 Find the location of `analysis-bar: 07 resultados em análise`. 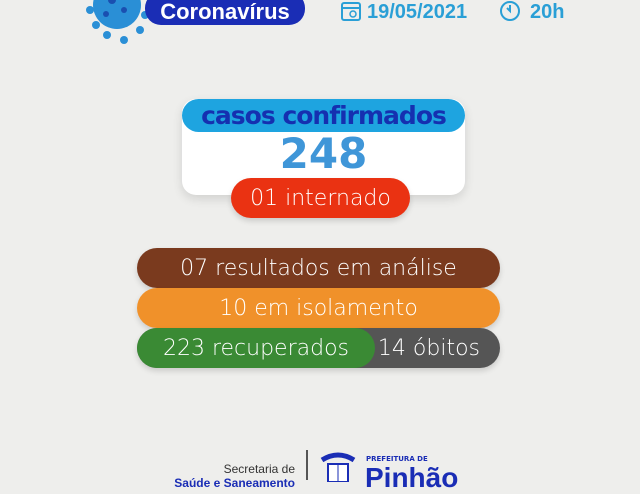

analysis-bar: 07 resultados em análise is located at coordinates (318, 268).